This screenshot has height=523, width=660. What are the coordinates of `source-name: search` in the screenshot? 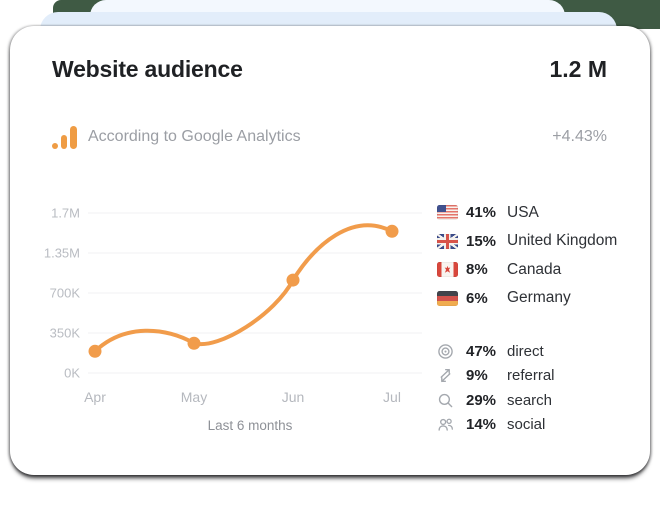 It's located at (530, 400).